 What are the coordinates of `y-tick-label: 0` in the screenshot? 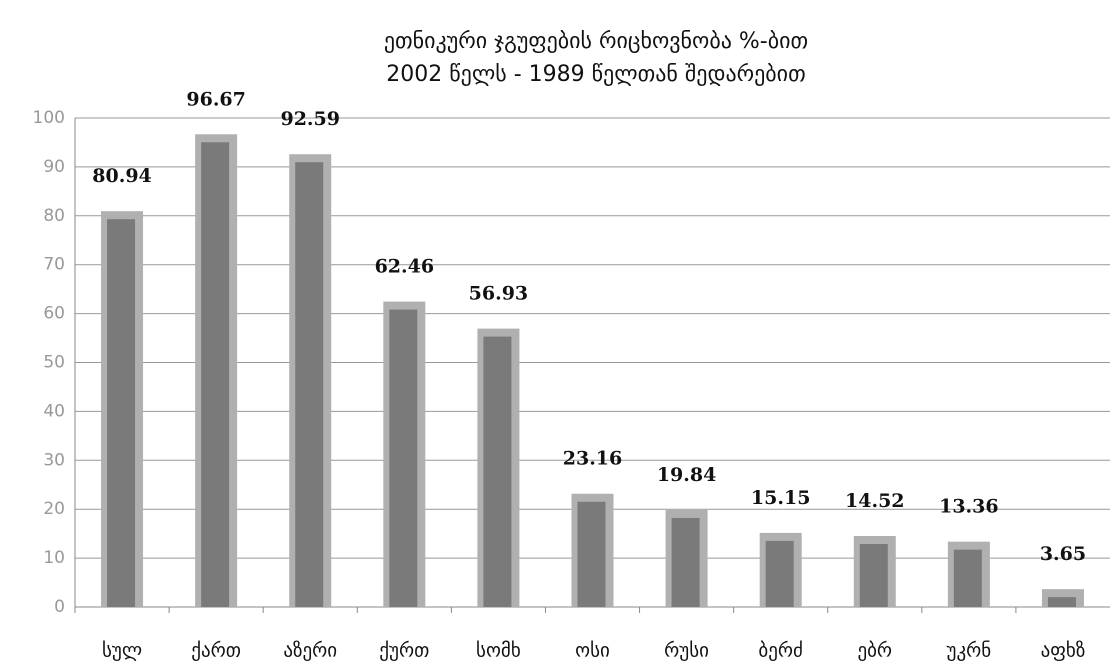 It's located at (59, 607).